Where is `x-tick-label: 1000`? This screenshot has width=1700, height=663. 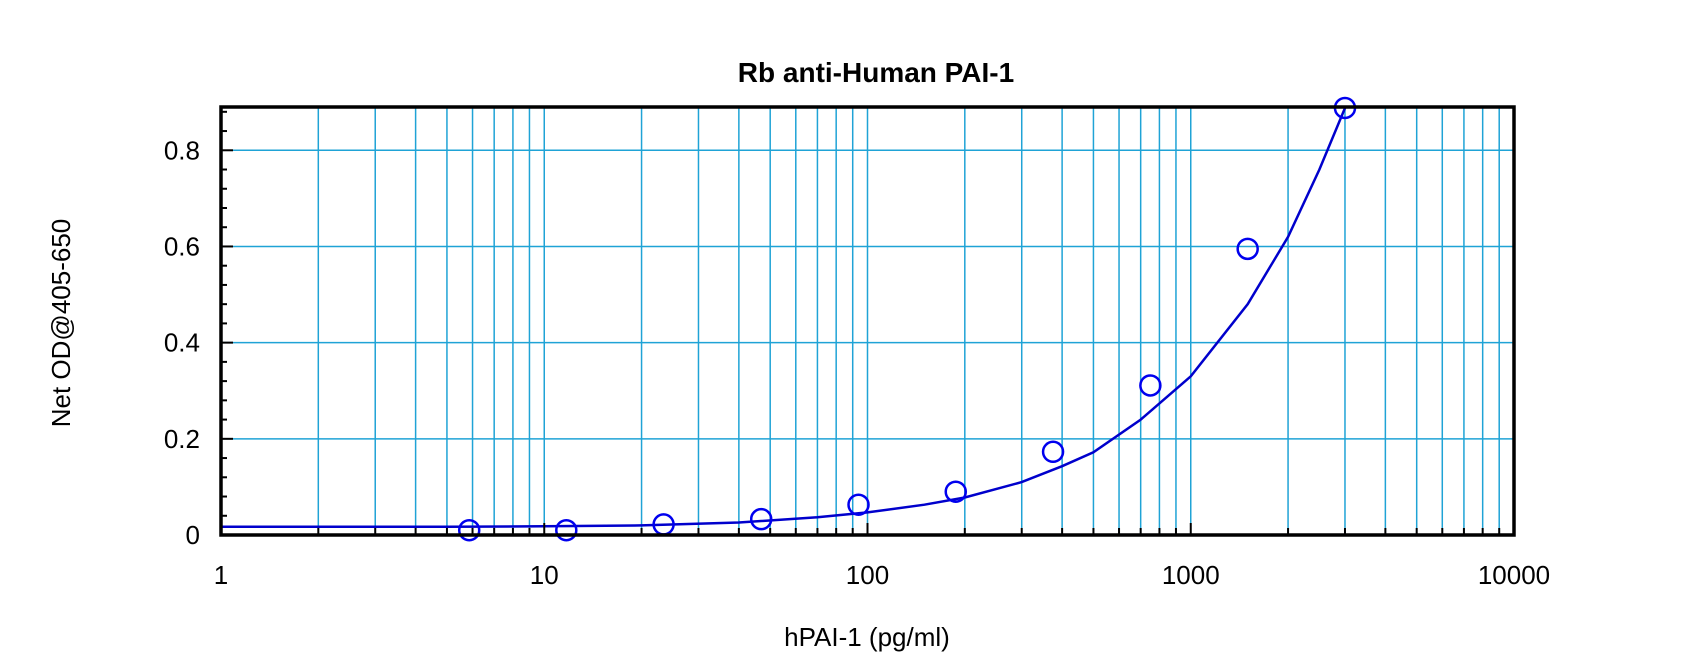
x-tick-label: 1000 is located at coordinates (1191, 575).